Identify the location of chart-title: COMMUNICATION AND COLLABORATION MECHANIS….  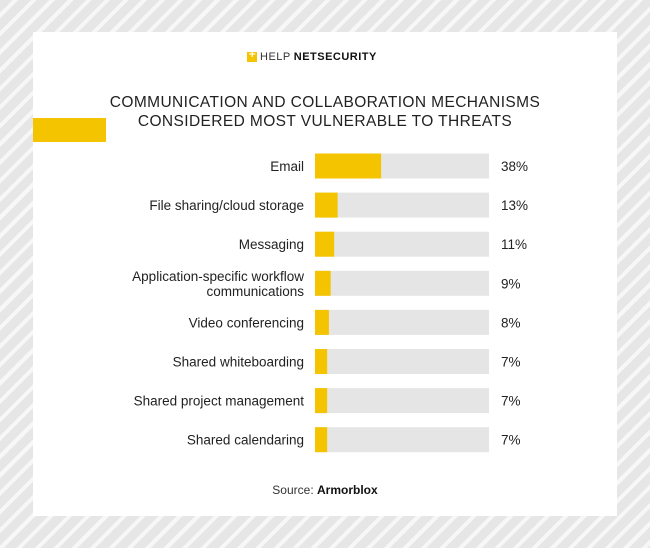
(325, 112).